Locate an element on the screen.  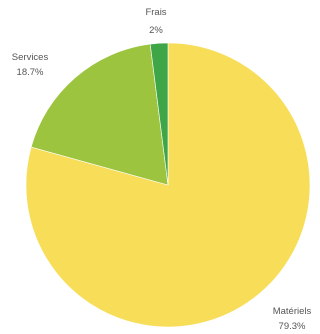
slice-label-services-value: 18.7% is located at coordinates (30, 72).